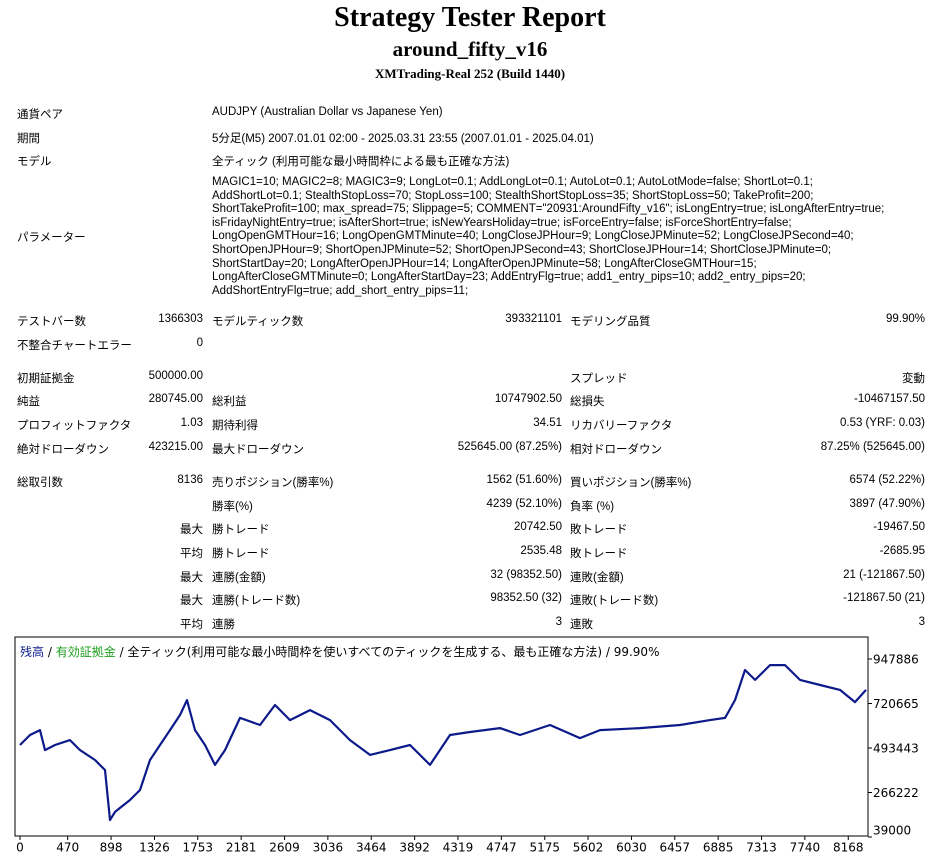  I want to click on stat-value: 4239 (52.10%), so click(524, 504).